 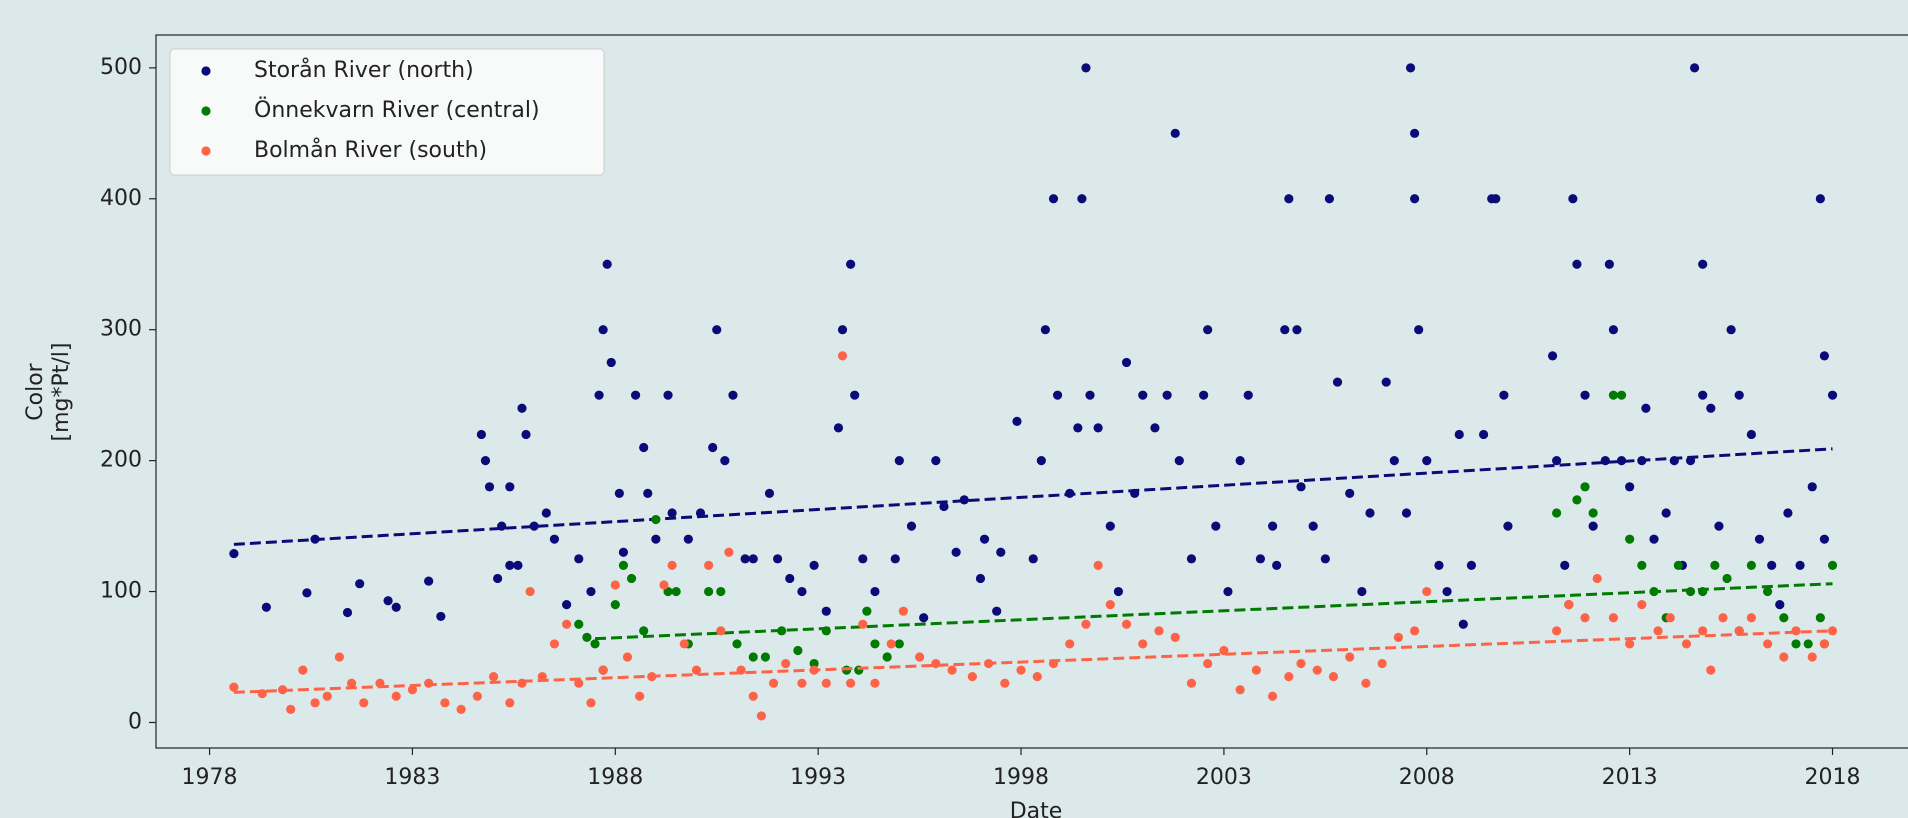 What do you see at coordinates (1224, 777) in the screenshot?
I see `x-tick-label: 2003` at bounding box center [1224, 777].